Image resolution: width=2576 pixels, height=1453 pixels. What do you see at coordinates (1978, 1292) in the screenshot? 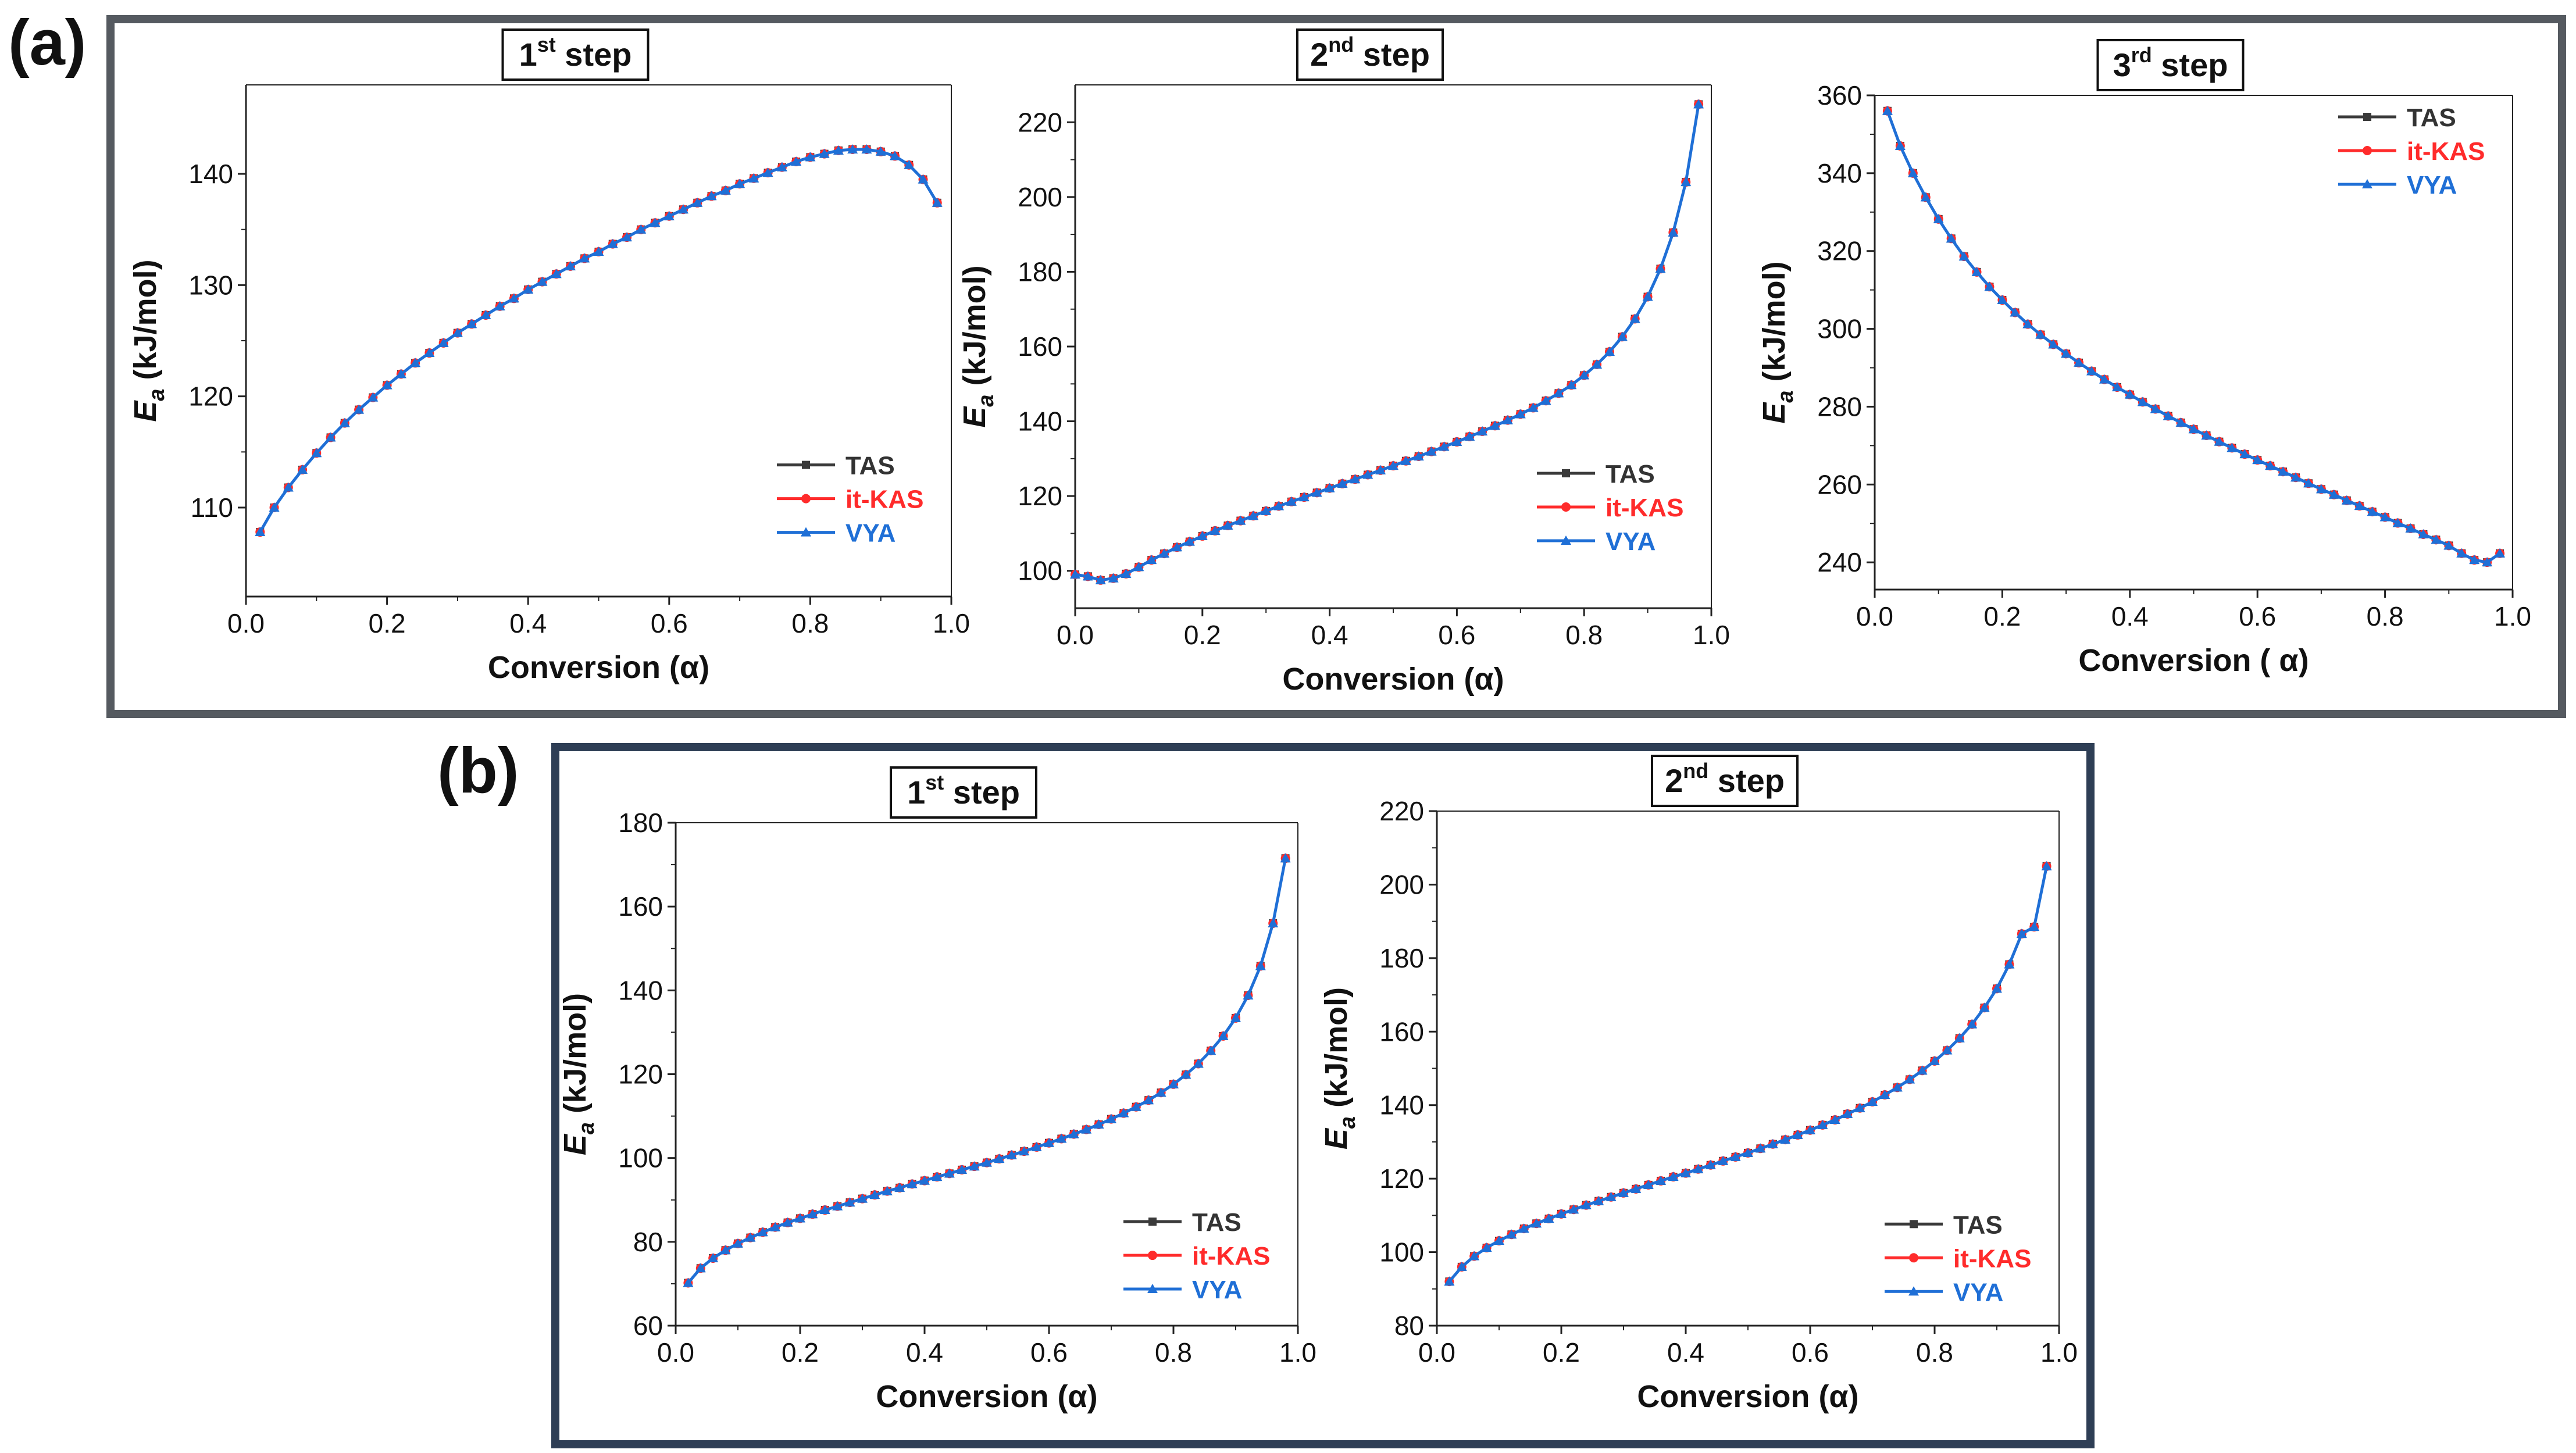
I see `legend-label: VYA` at bounding box center [1978, 1292].